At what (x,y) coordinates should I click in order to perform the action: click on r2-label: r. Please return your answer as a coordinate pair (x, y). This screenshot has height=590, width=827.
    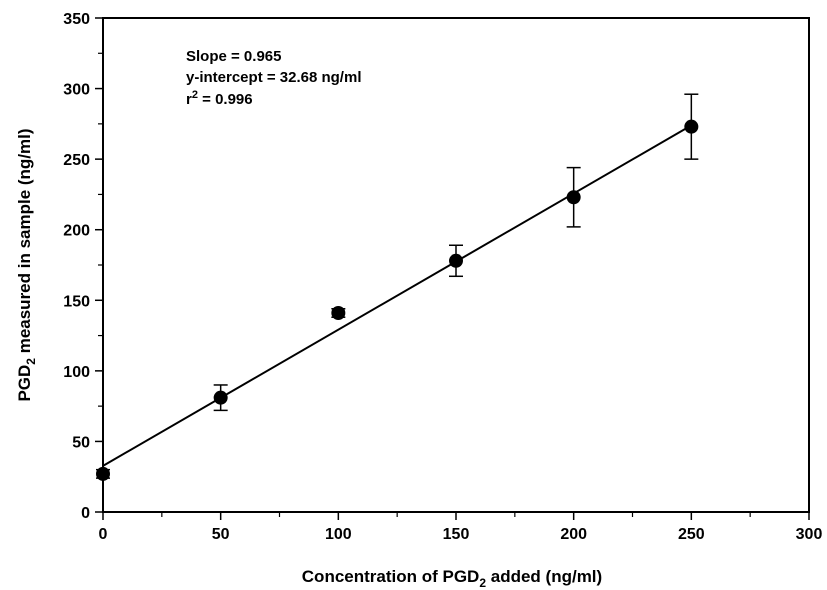
    Looking at the image, I should click on (189, 99).